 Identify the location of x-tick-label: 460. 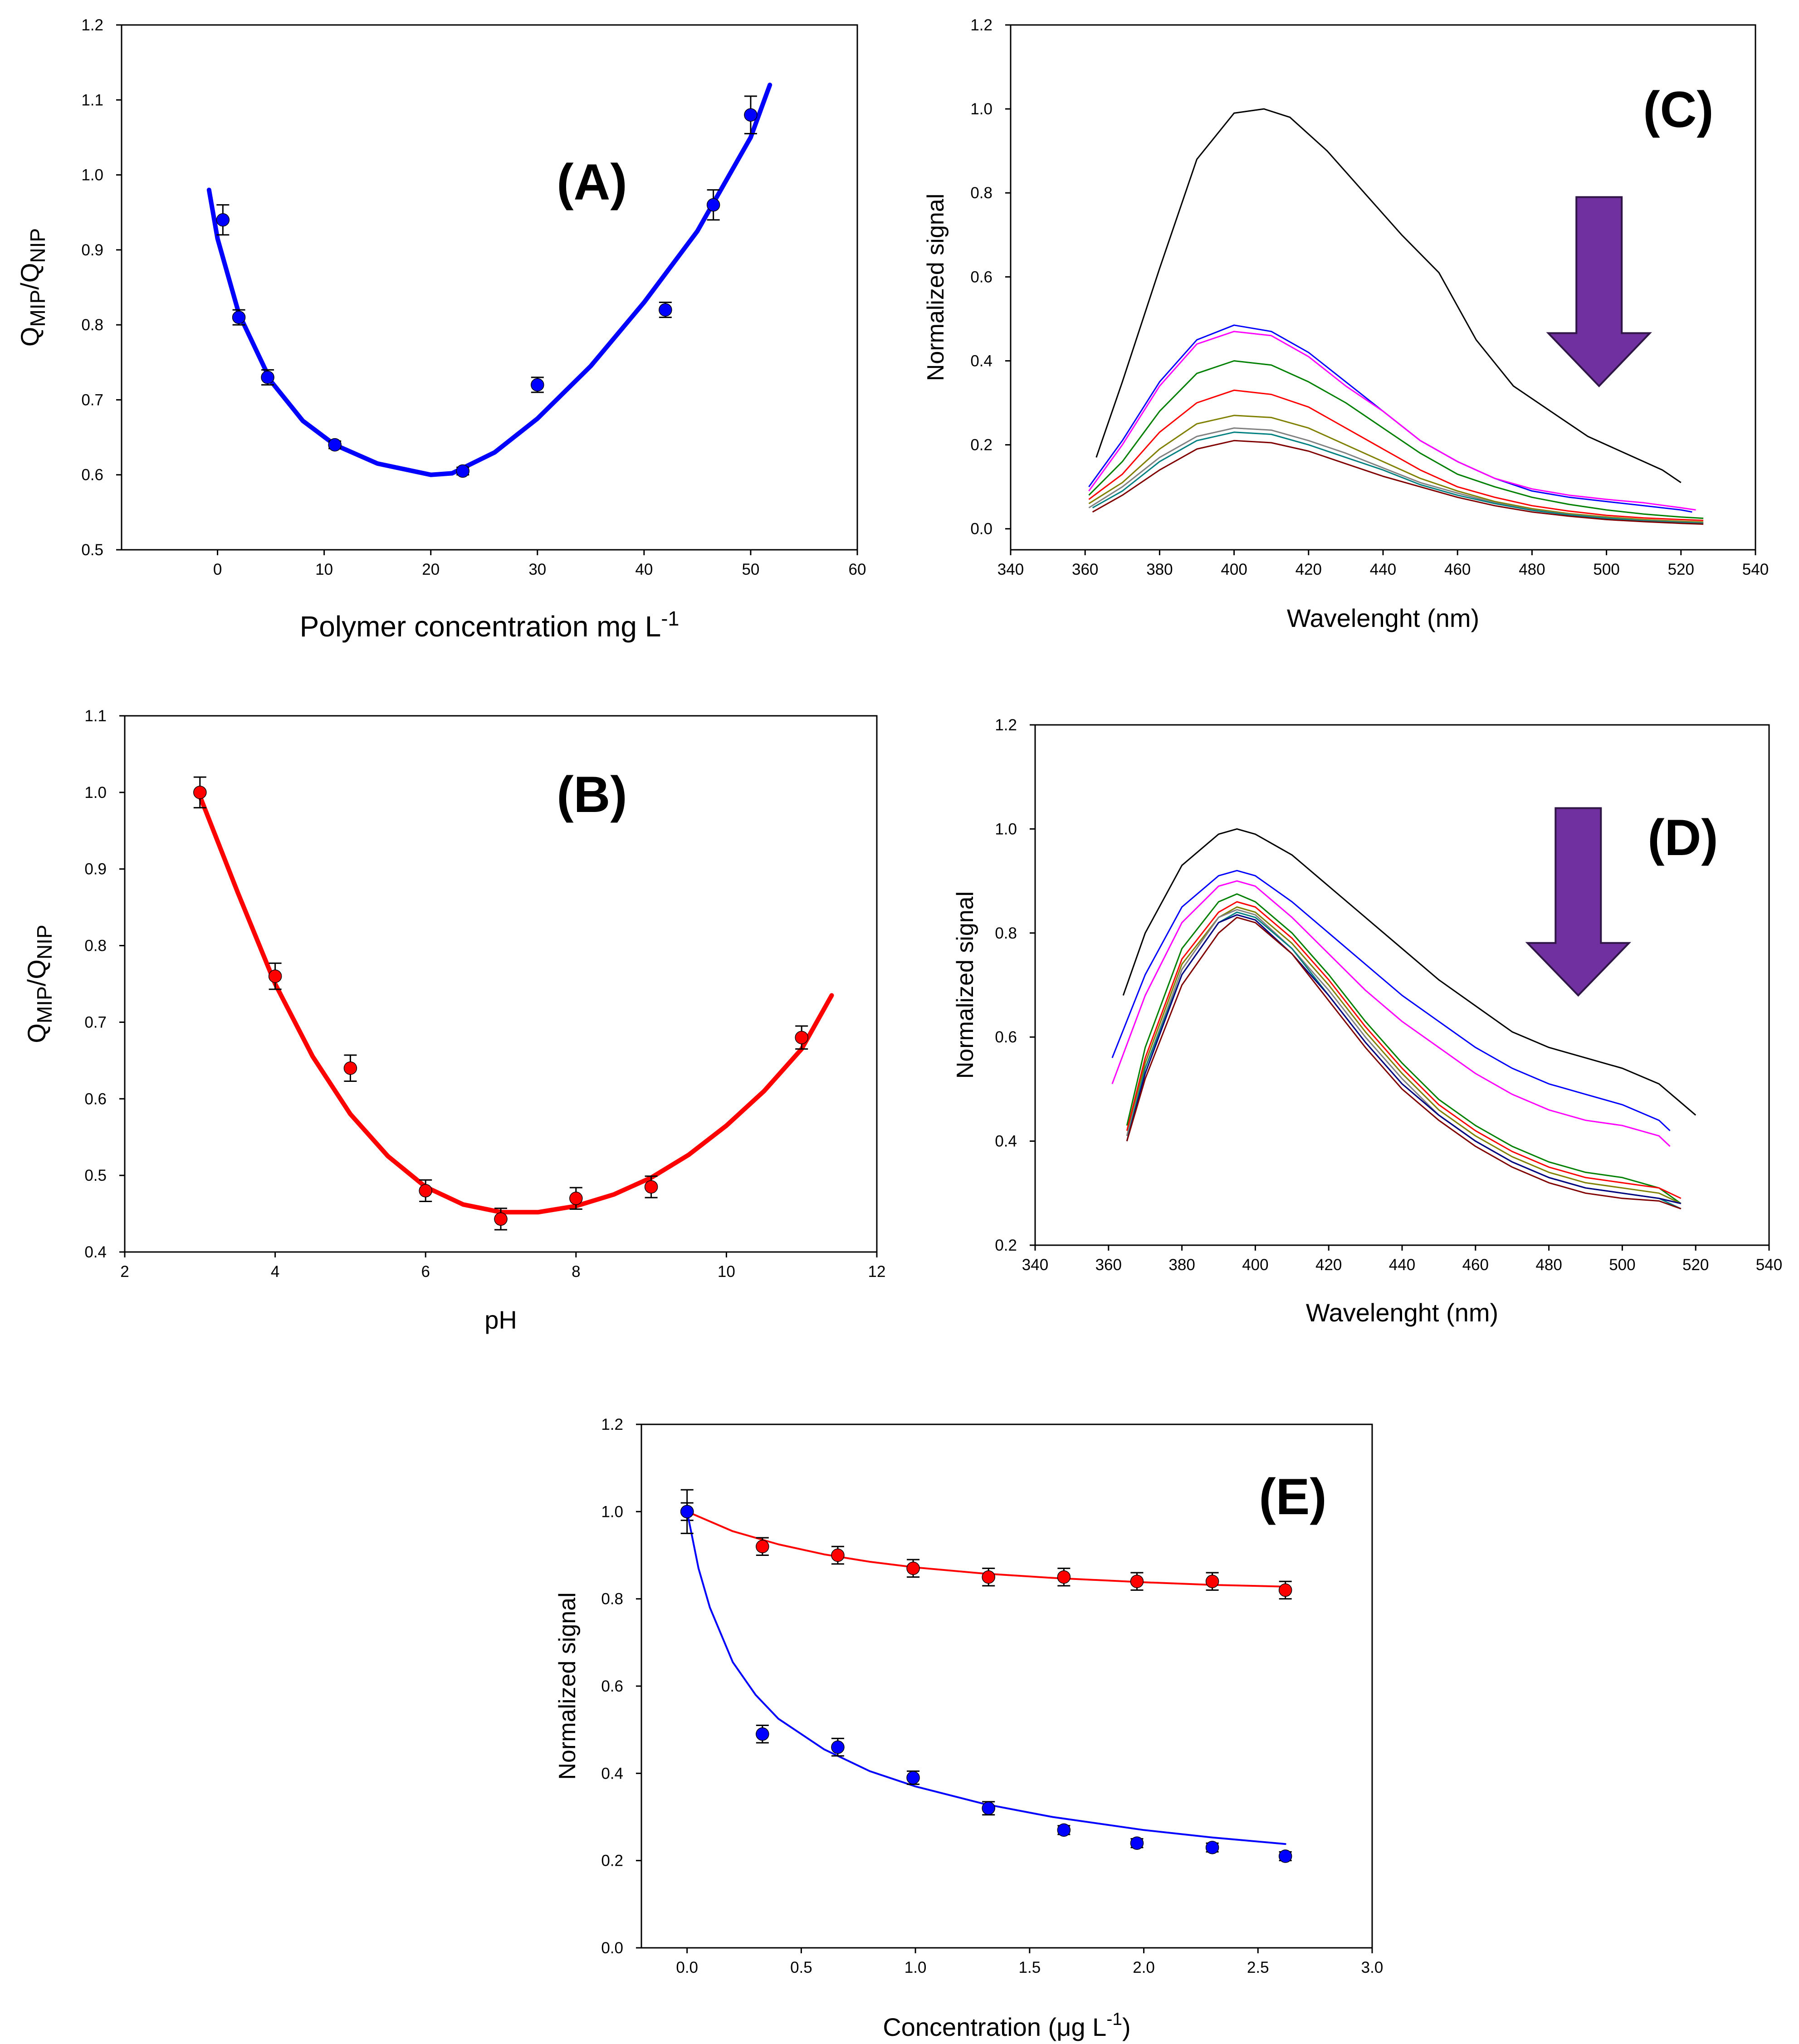
(1475, 1265).